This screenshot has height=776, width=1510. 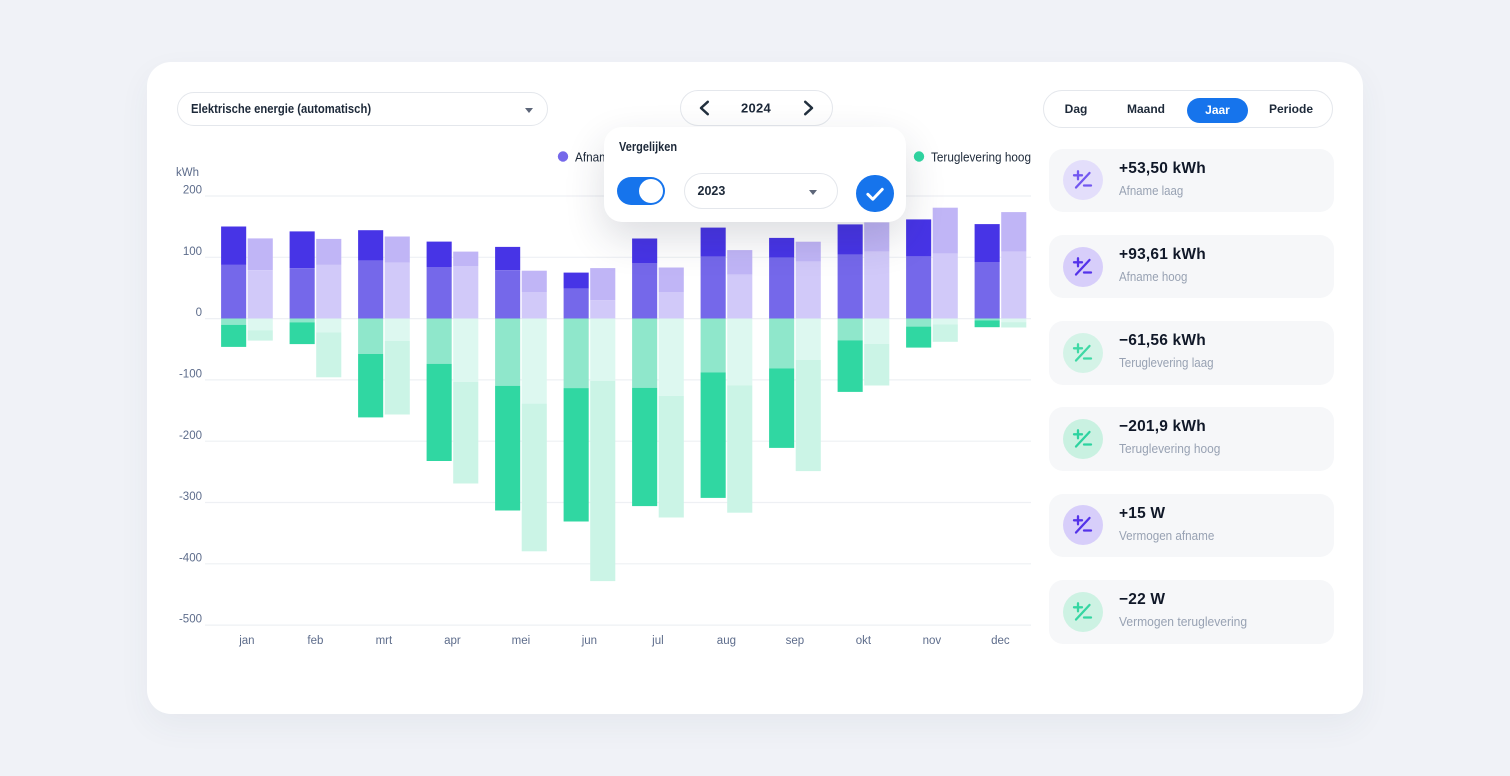 I want to click on svg-text: okt, so click(x=864, y=641).